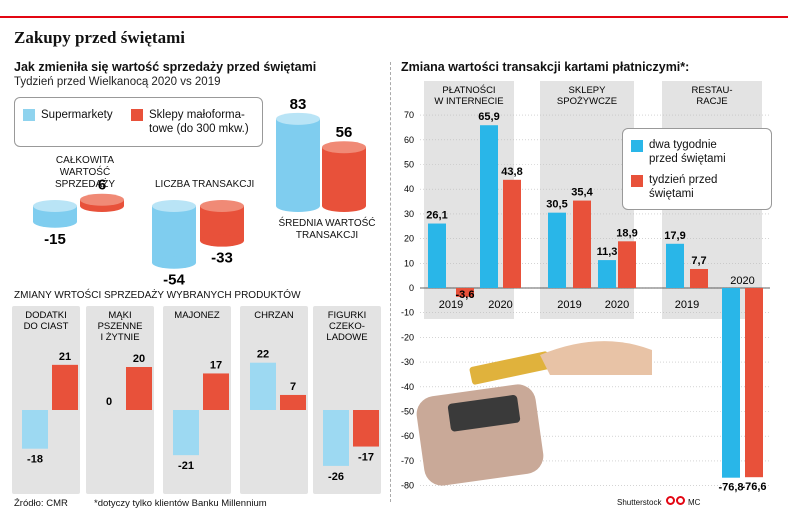 This screenshot has width=788, height=521. What do you see at coordinates (298, 104) in the screenshot?
I see `data-label: 83` at bounding box center [298, 104].